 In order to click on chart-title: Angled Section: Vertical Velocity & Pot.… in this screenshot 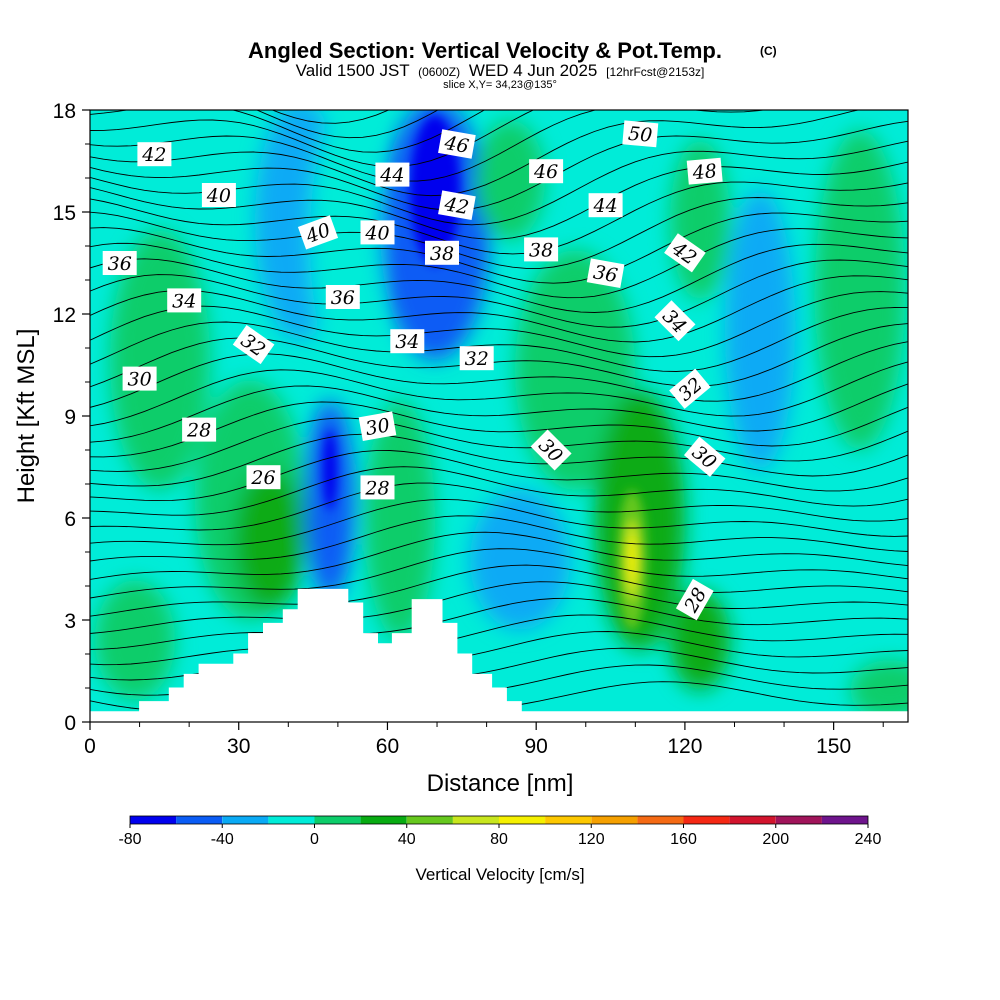, I will do `click(485, 50)`.